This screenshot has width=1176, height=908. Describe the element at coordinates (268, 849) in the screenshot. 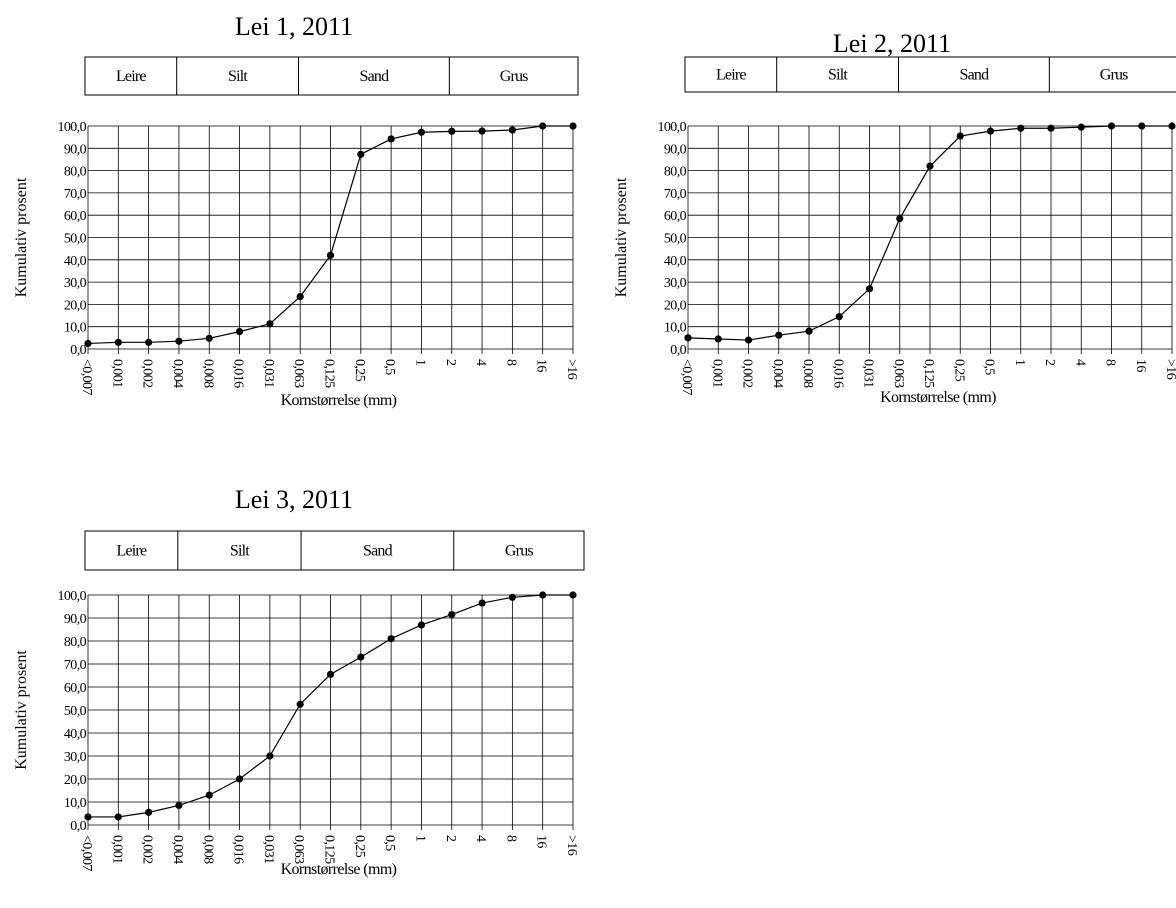

I see `x-tick-label: 0,031` at that location.